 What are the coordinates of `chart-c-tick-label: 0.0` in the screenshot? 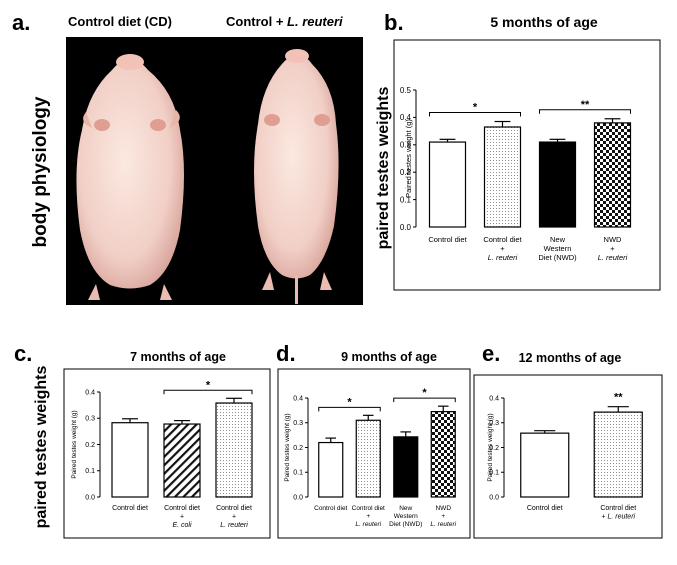 It's located at (90, 497).